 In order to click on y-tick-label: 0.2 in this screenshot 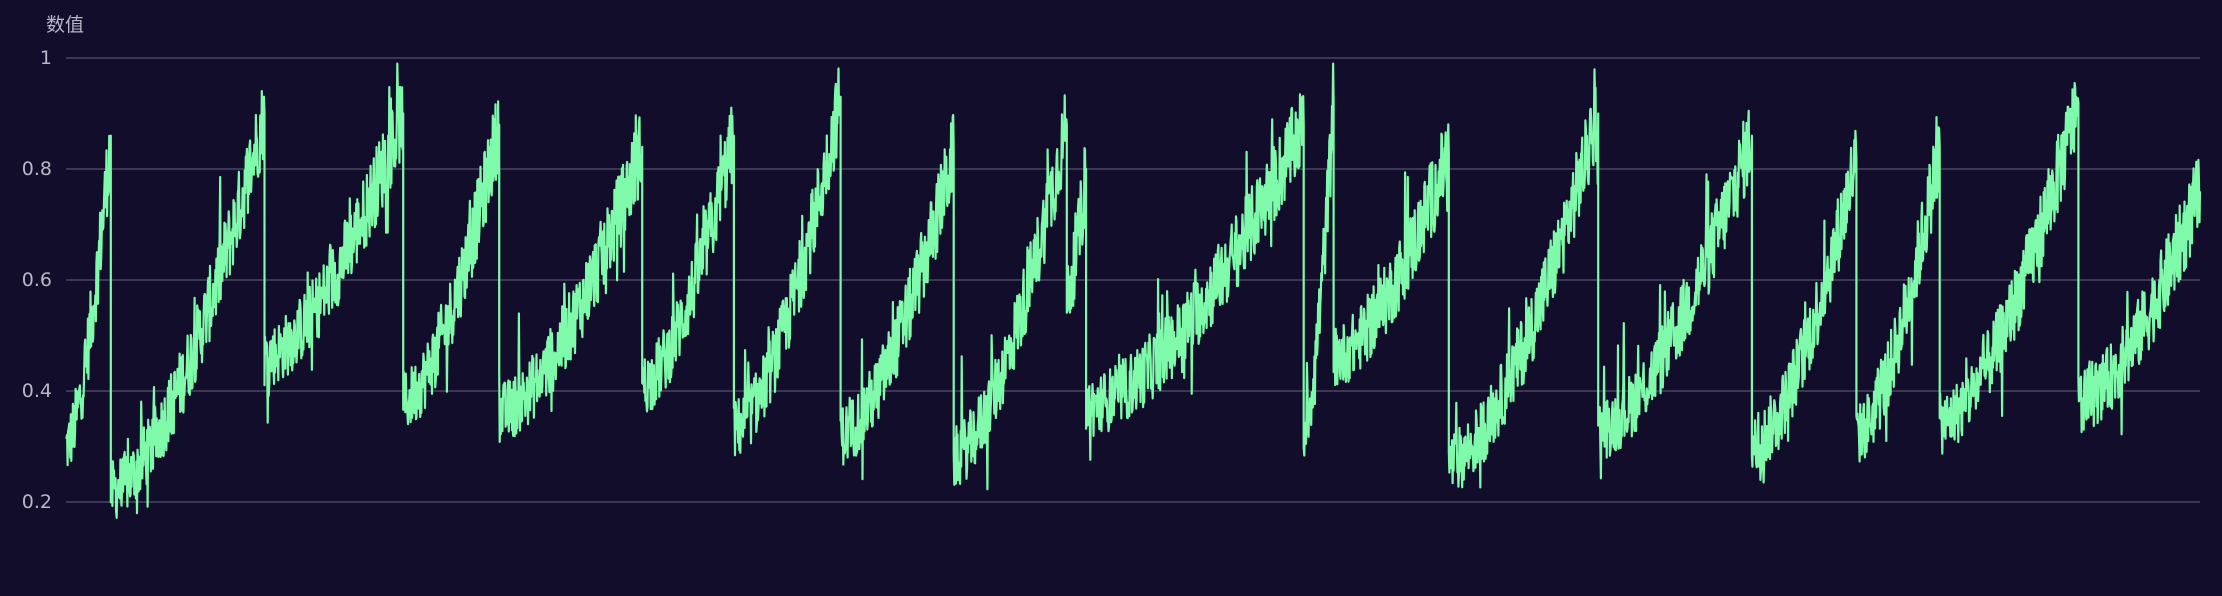, I will do `click(37, 502)`.